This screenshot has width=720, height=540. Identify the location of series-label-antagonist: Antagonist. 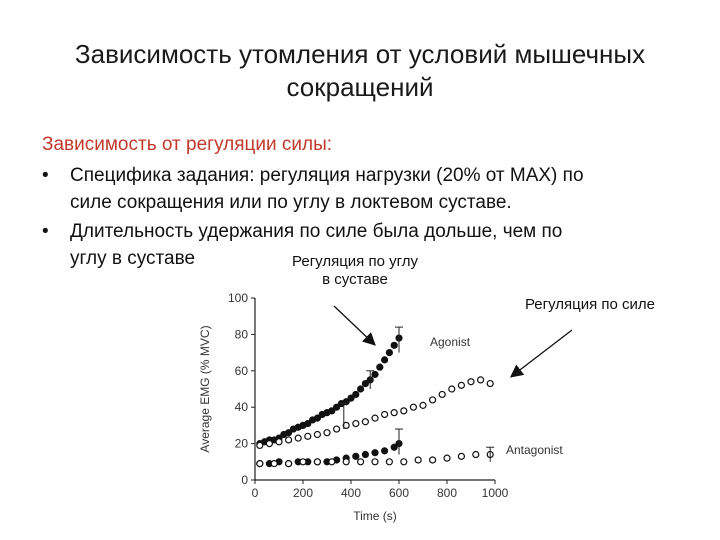
(534, 450).